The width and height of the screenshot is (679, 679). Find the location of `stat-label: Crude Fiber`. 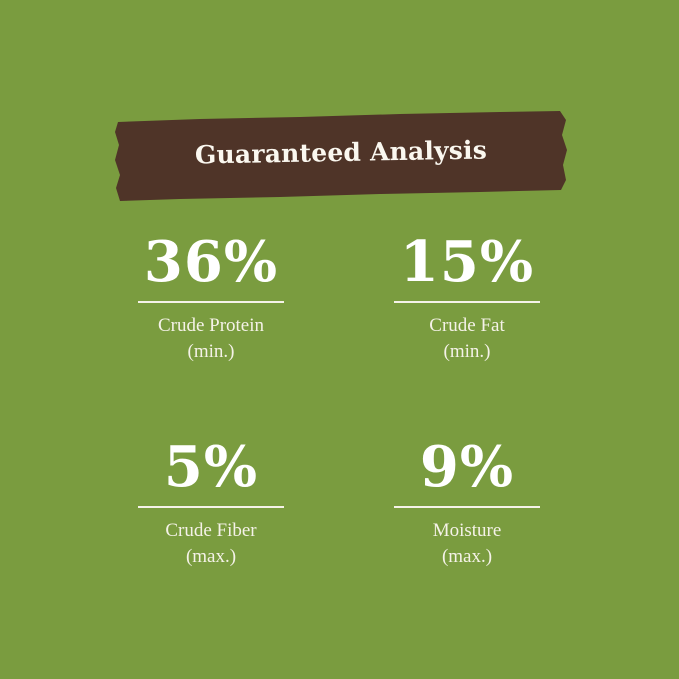

stat-label: Crude Fiber is located at coordinates (211, 530).